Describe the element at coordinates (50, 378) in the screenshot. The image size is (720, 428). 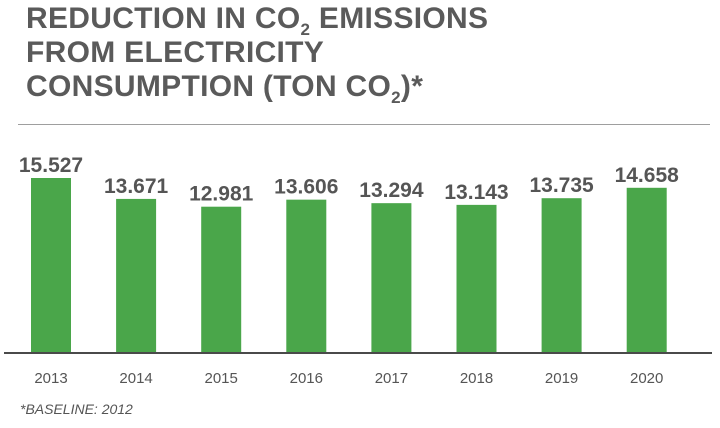
I see `x-tick-label-2013: 2013` at that location.